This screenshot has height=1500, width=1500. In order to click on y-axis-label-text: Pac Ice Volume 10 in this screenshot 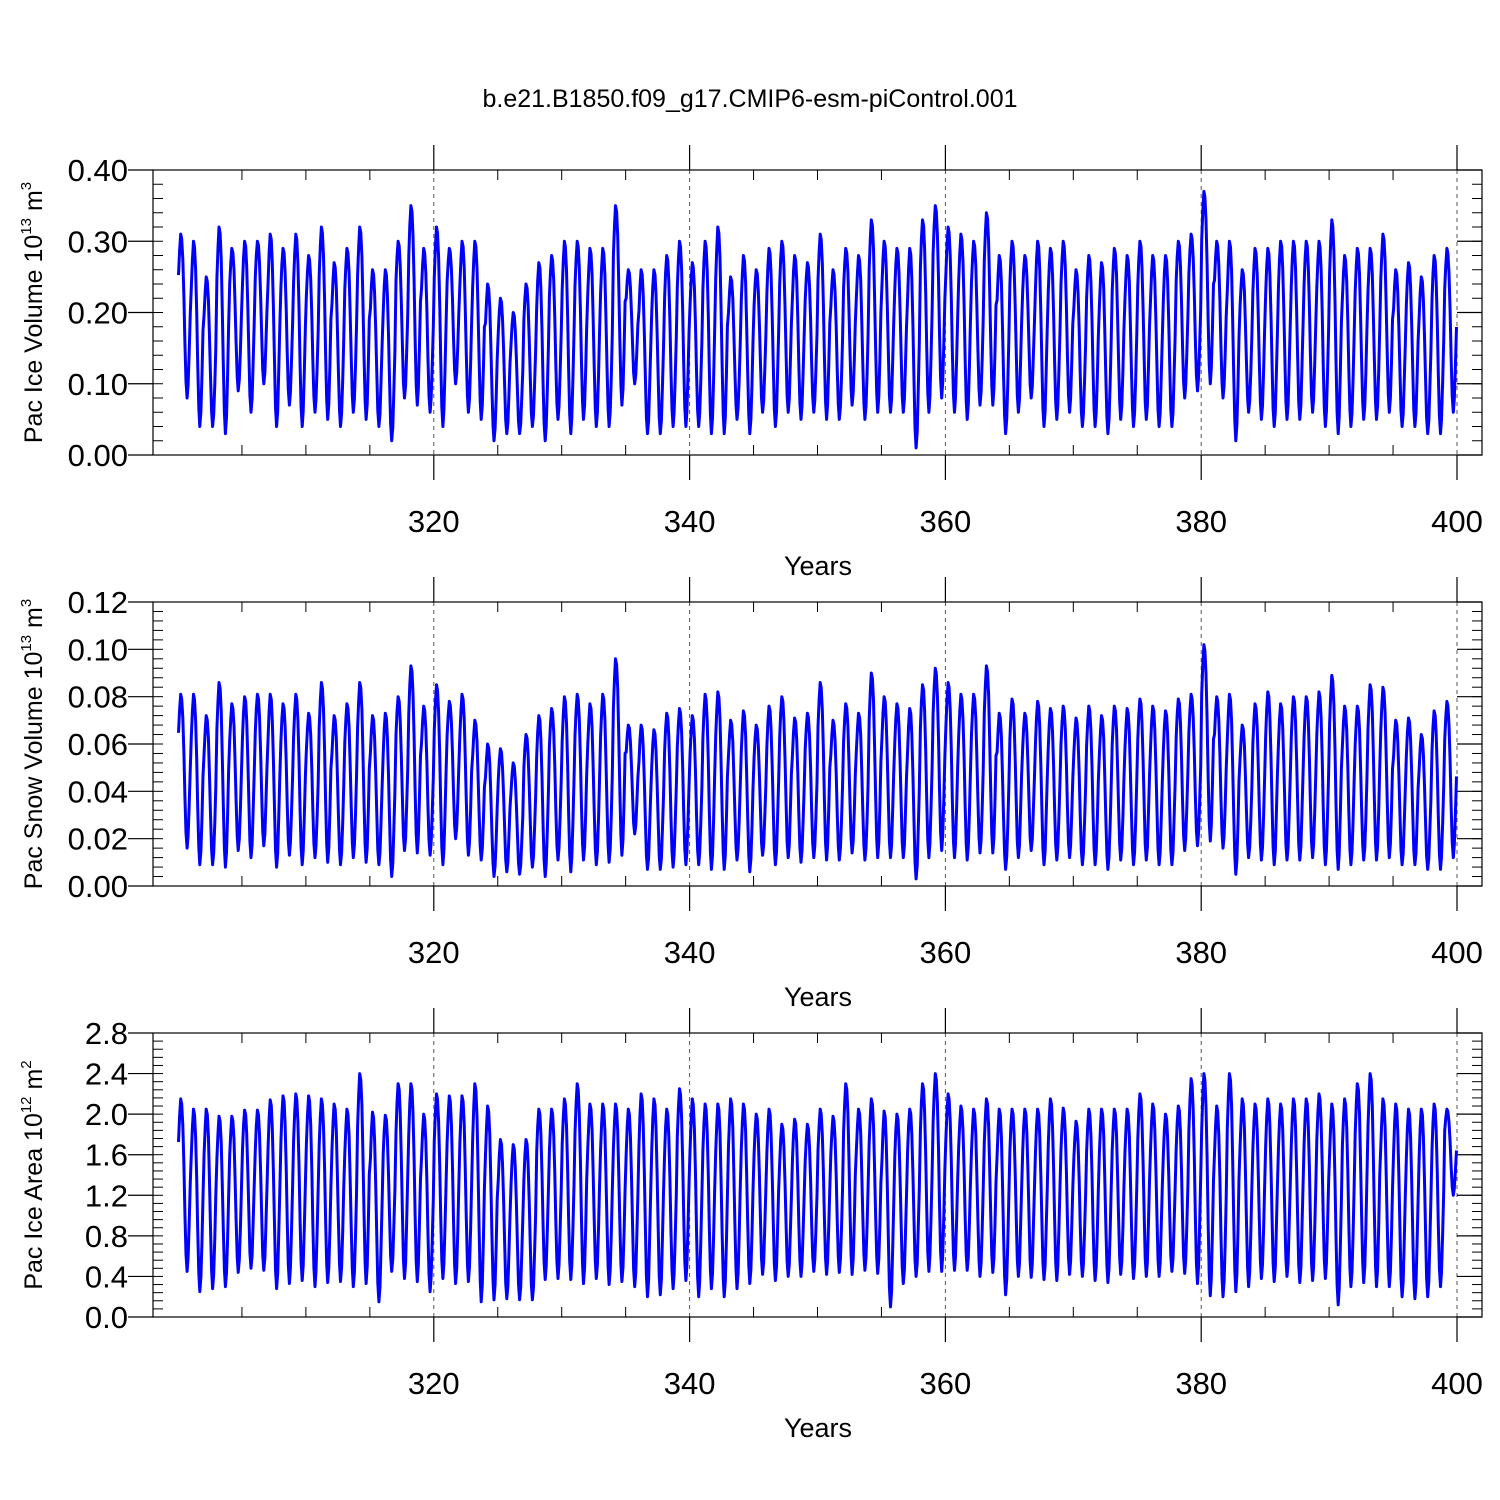, I will do `click(34, 339)`.